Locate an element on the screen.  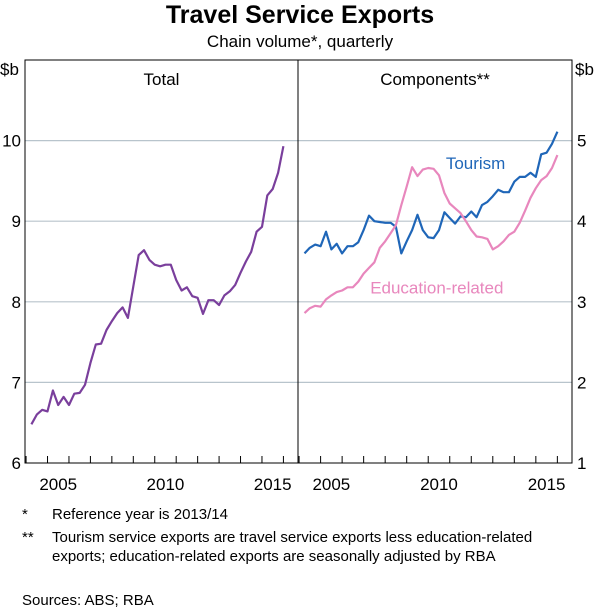
y-tick-label: 1 is located at coordinates (581, 463).